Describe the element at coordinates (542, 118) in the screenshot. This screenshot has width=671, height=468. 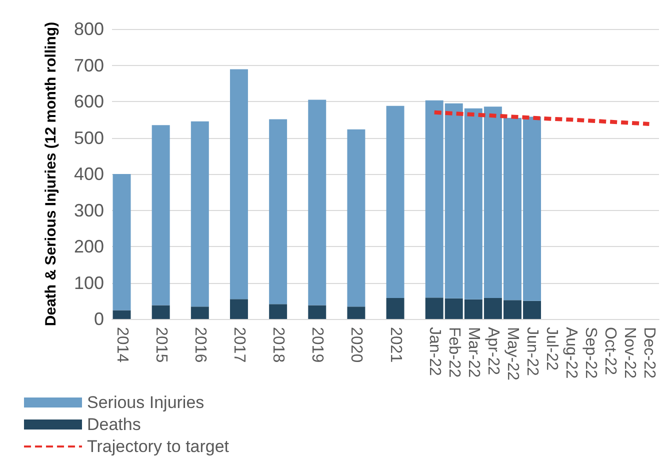
I see `line-series` at that location.